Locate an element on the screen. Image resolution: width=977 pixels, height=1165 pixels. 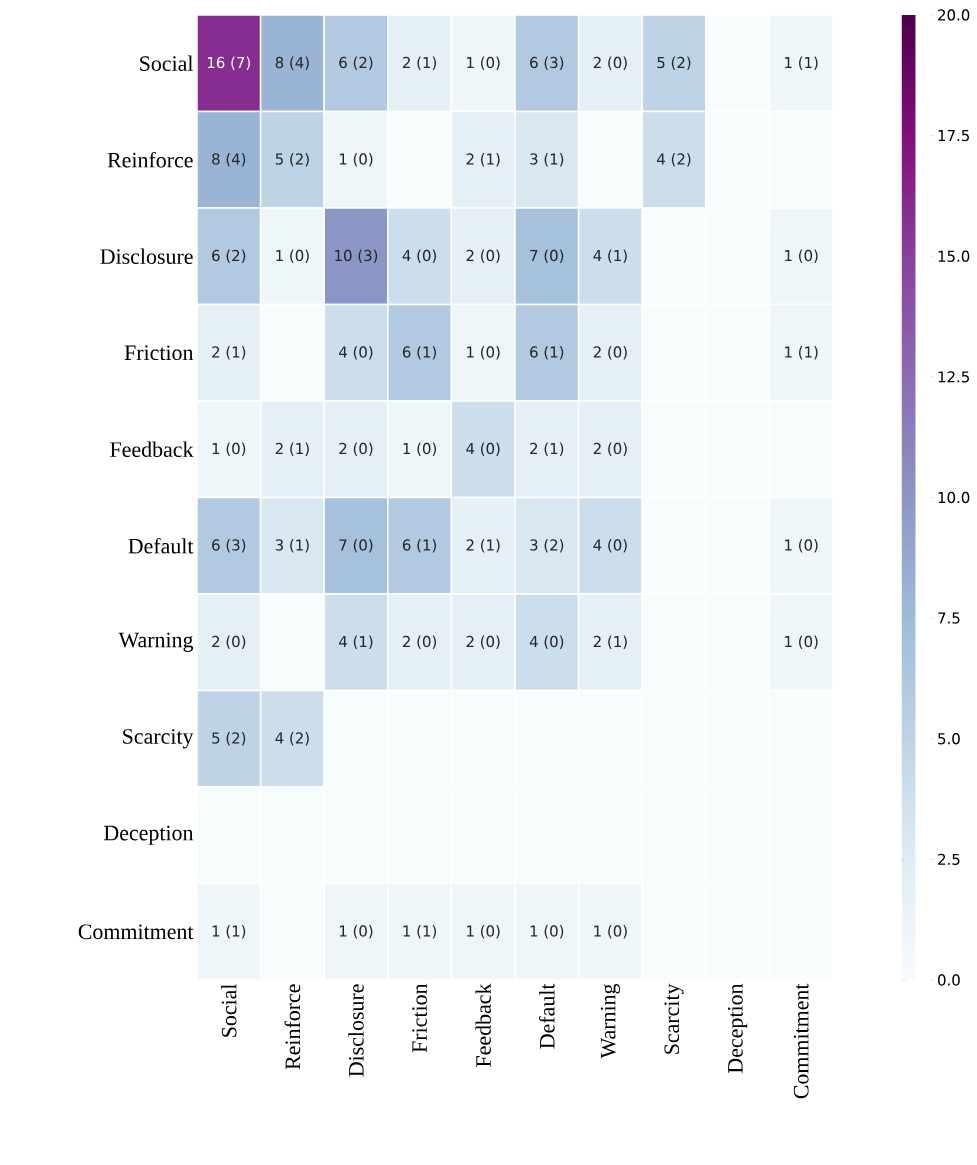
x-tick-label: Social is located at coordinates (229, 1010).